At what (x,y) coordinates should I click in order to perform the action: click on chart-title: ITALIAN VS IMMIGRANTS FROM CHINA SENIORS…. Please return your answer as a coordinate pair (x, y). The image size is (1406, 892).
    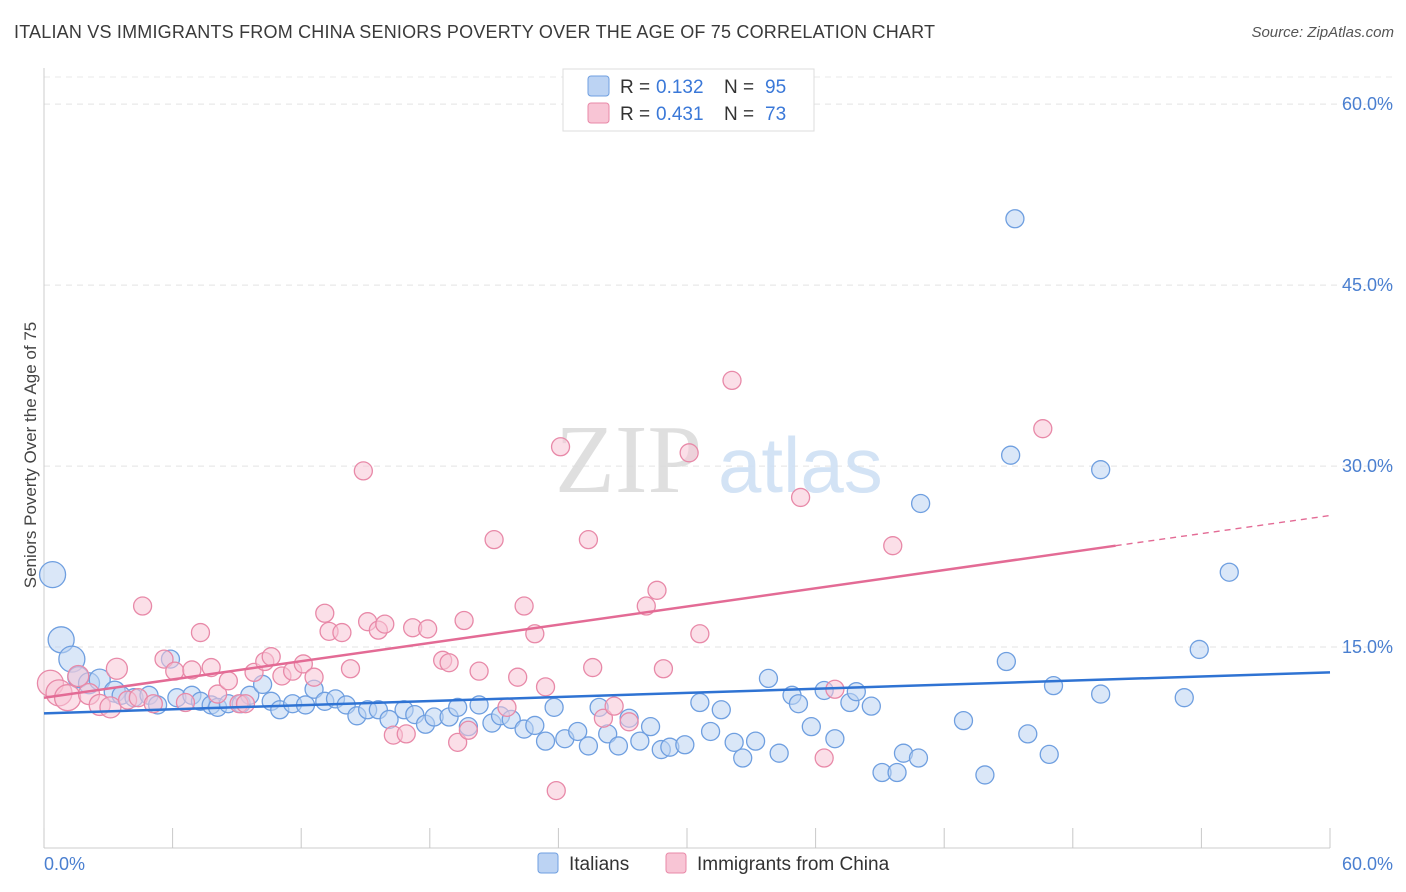
    Looking at the image, I should click on (475, 32).